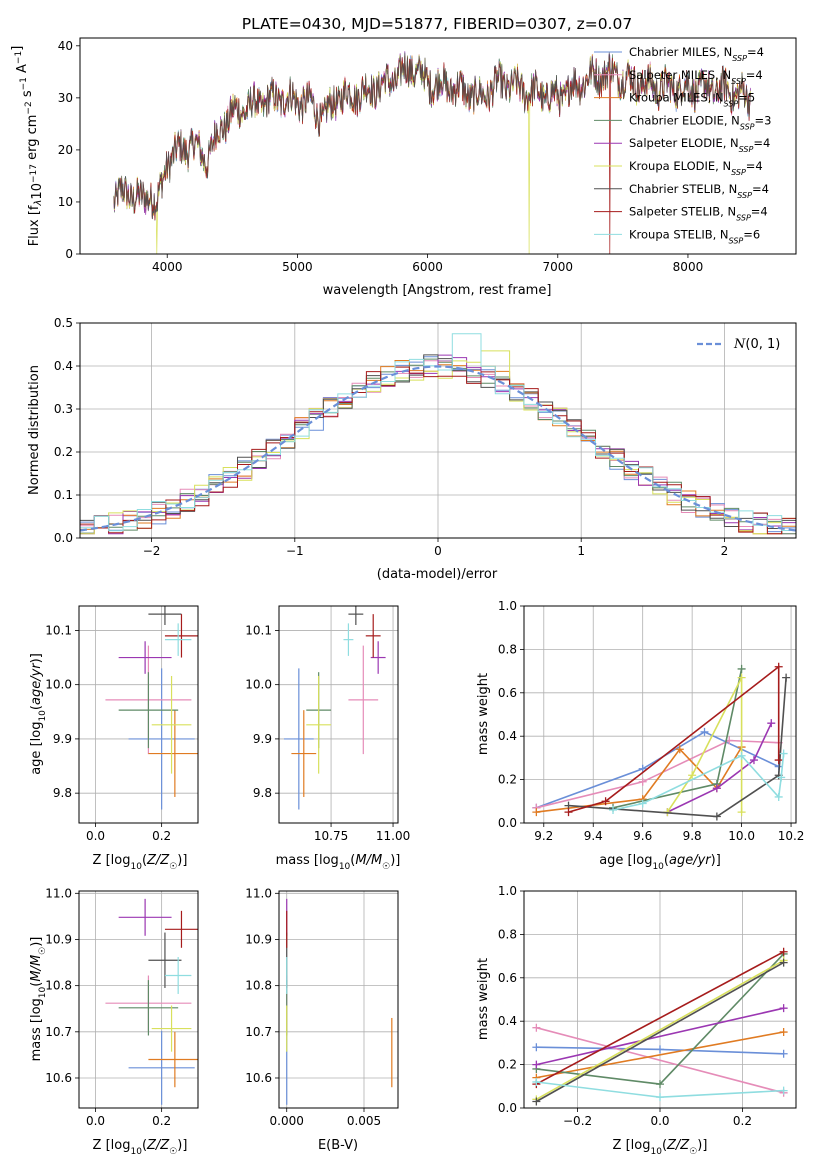 Image resolution: width=819 pixels, height=1170 pixels. What do you see at coordinates (62, 739) in the screenshot?
I see `y-tick-label: 9.9` at bounding box center [62, 739].